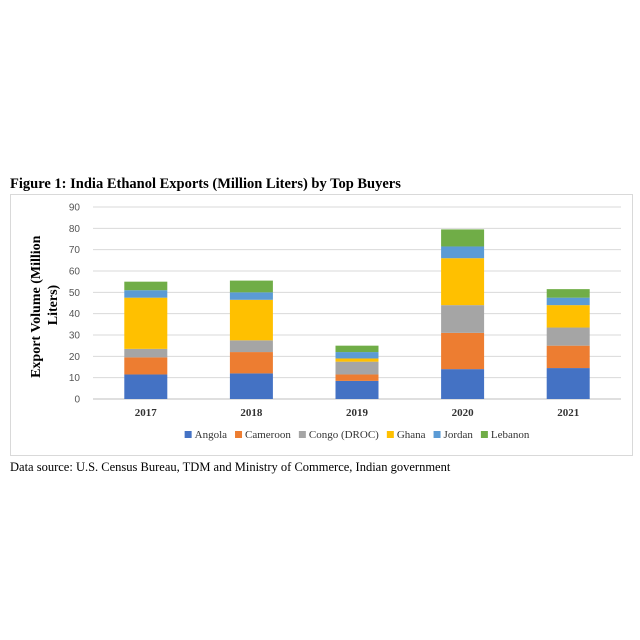 The width and height of the screenshot is (640, 640). Describe the element at coordinates (75, 250) in the screenshot. I see `y-tick-label: 70` at that location.